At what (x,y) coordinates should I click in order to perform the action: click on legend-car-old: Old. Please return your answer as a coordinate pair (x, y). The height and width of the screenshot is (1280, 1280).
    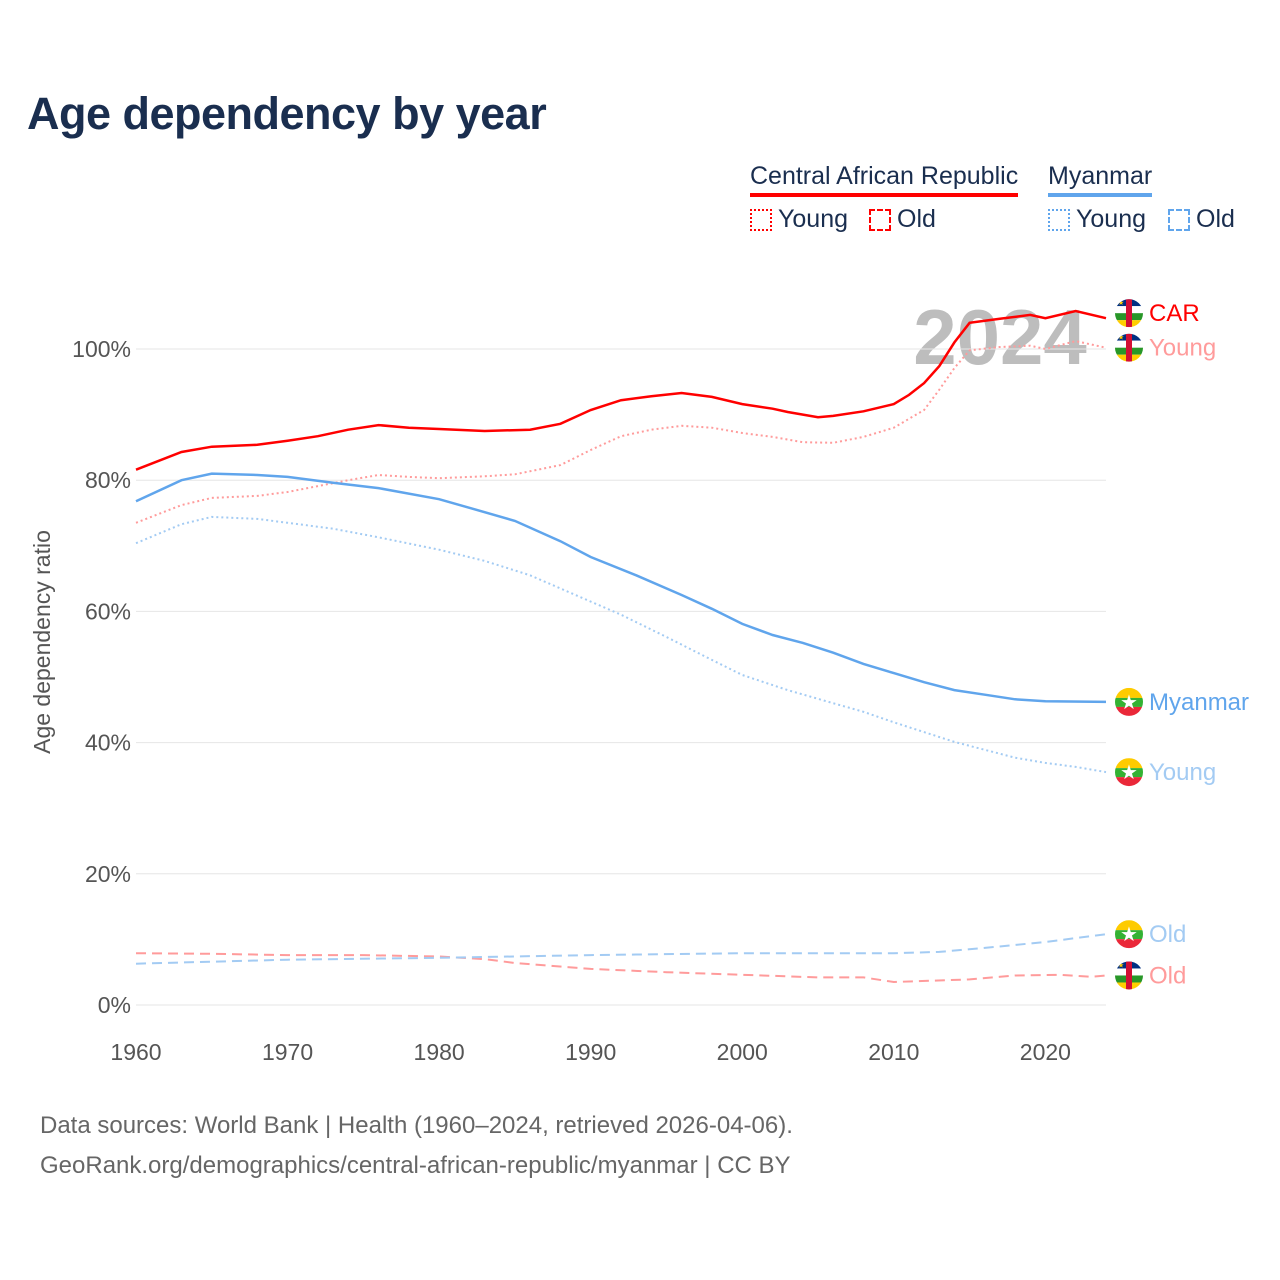
    Looking at the image, I should click on (902, 219).